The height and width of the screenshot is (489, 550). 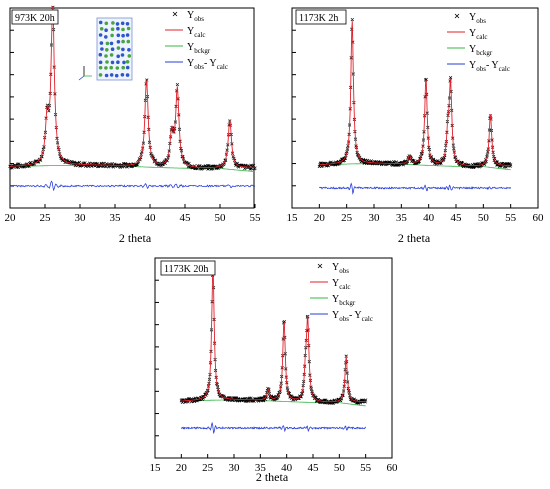 I want to click on panel-title: 1173K 20h, so click(x=186, y=269).